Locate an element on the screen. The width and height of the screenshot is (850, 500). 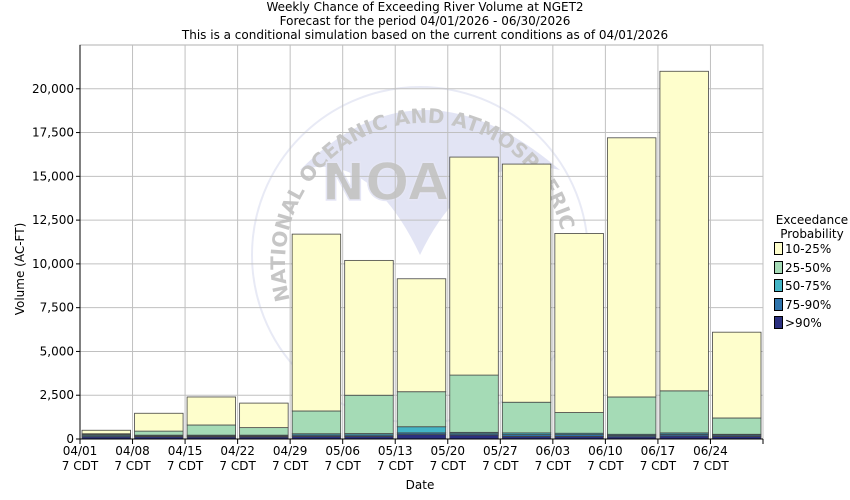
legend-label: >90% is located at coordinates (803, 323).